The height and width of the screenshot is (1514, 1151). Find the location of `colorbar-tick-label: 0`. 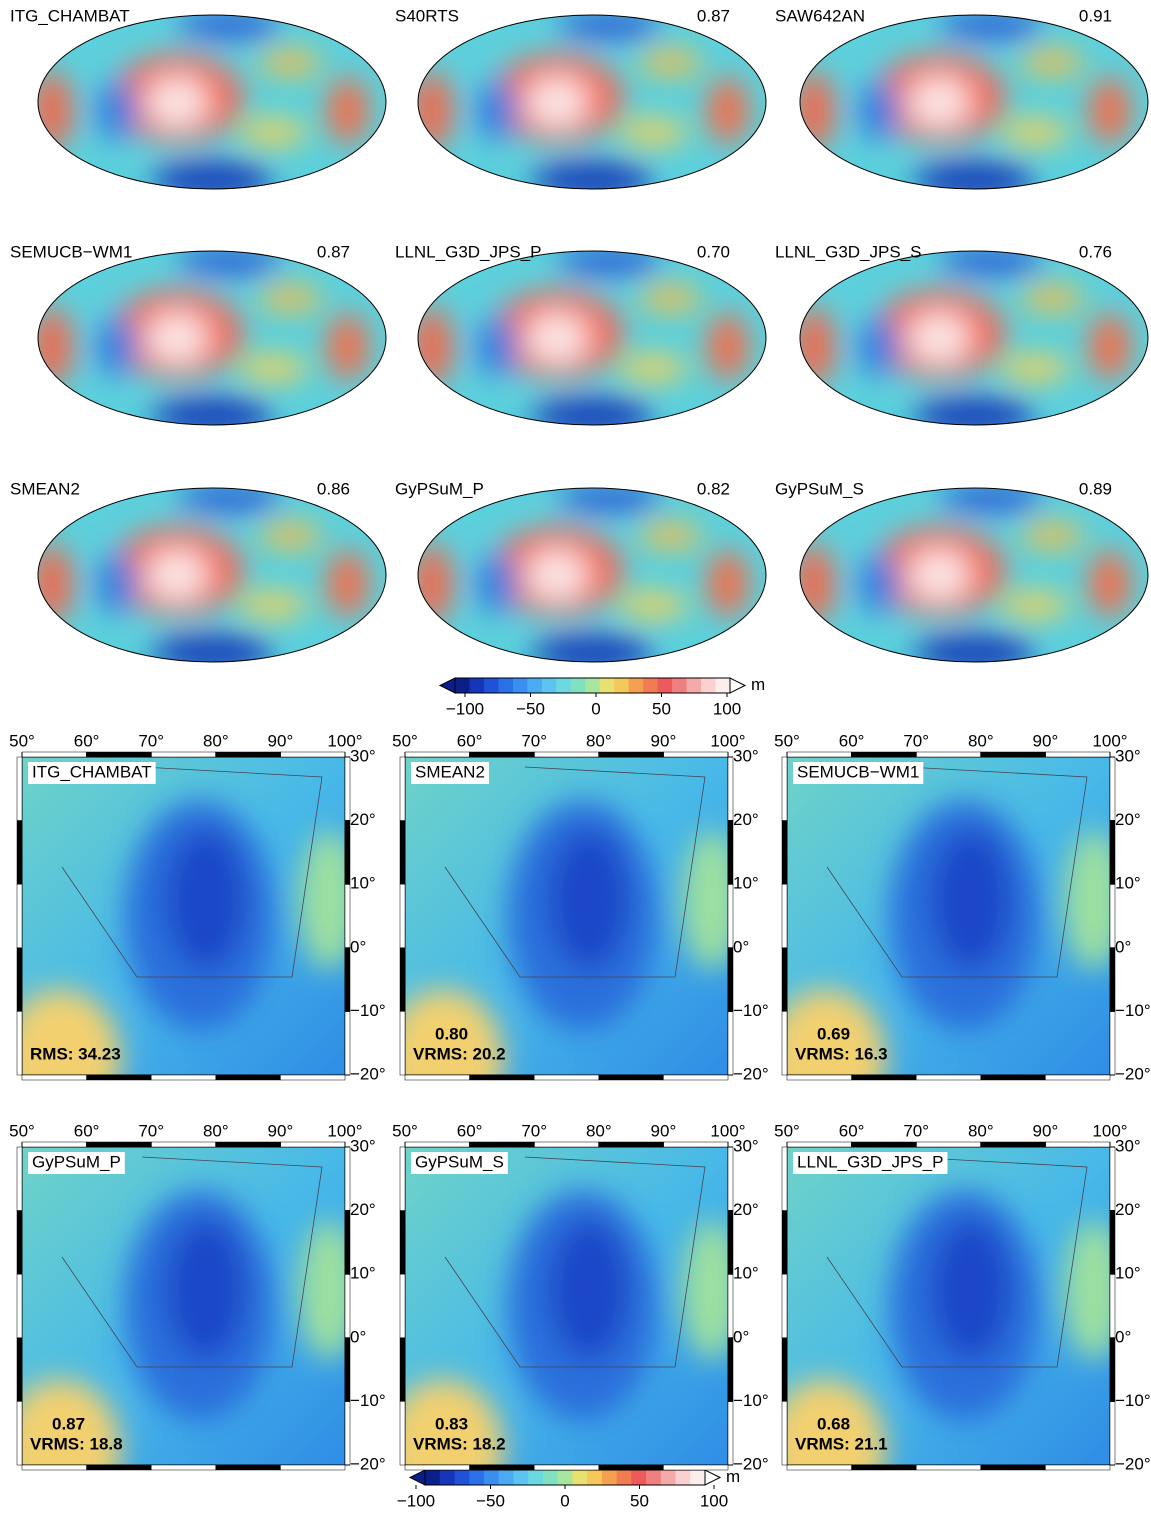

colorbar-tick-label: 0 is located at coordinates (595, 708).